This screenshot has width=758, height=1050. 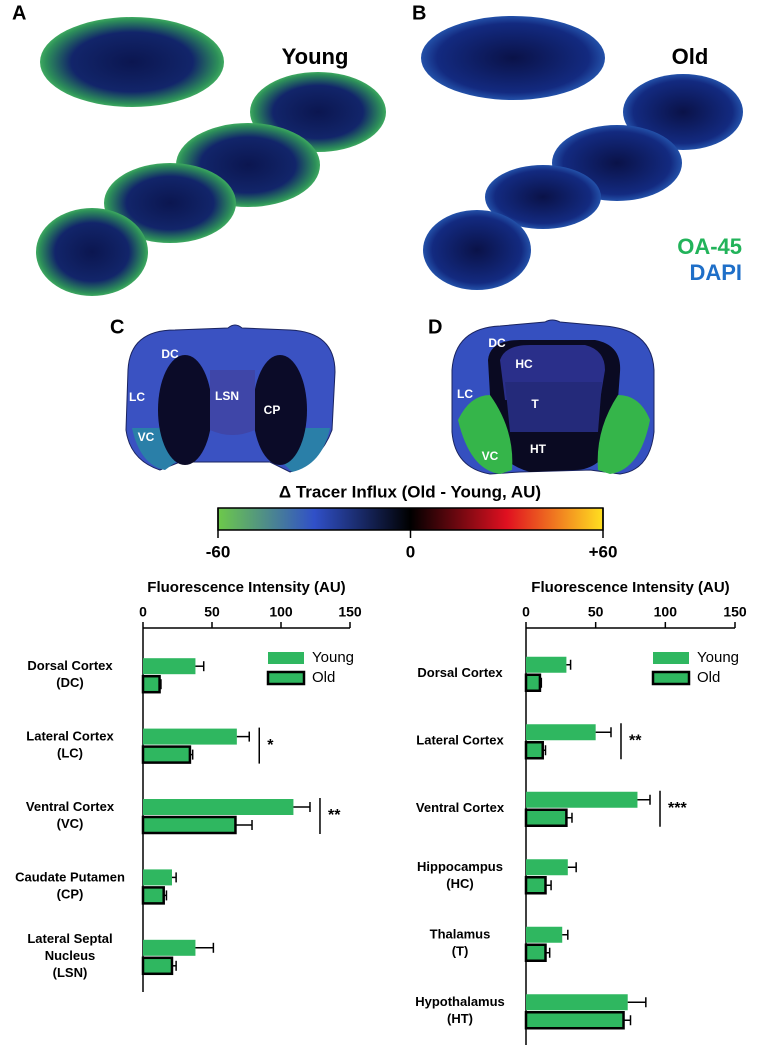 I want to click on category-label: (T), so click(x=460, y=951).